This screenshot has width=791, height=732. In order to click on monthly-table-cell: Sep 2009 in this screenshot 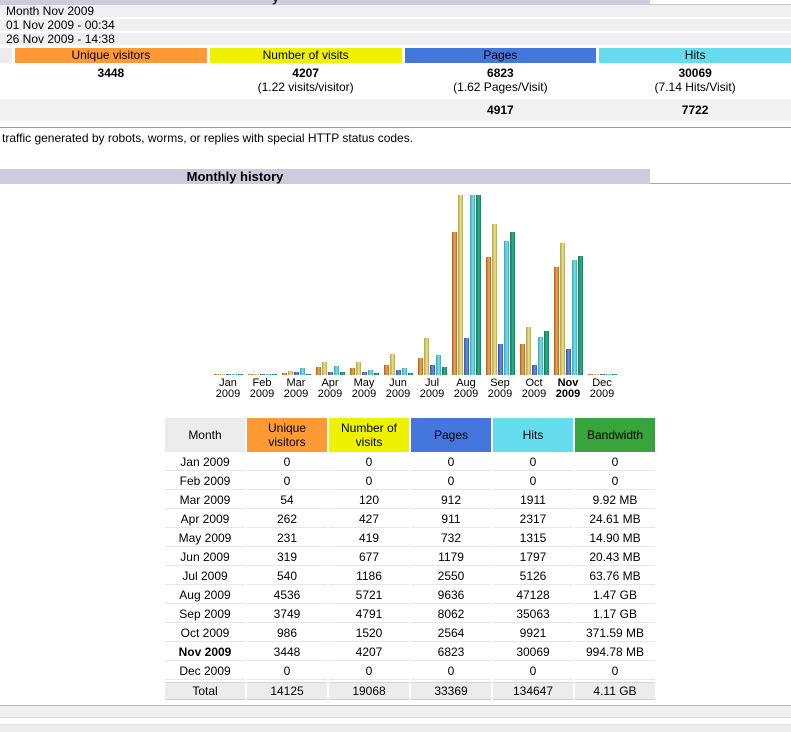, I will do `click(205, 614)`.